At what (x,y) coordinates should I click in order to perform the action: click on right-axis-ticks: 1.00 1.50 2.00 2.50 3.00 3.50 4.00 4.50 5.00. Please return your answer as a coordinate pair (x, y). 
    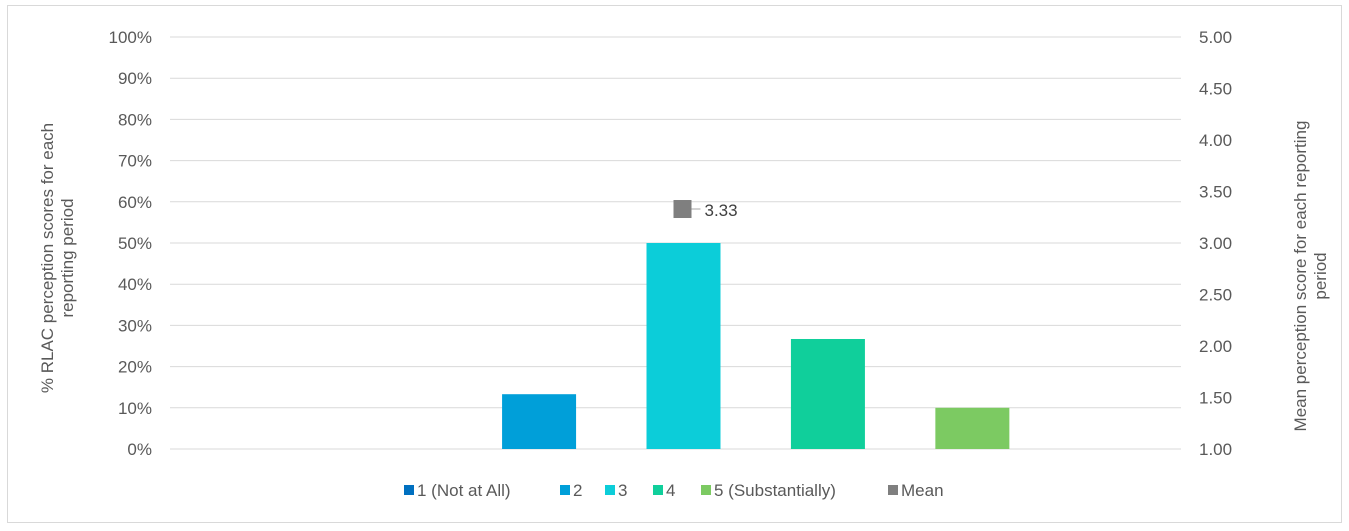
    Looking at the image, I should click on (1215, 243).